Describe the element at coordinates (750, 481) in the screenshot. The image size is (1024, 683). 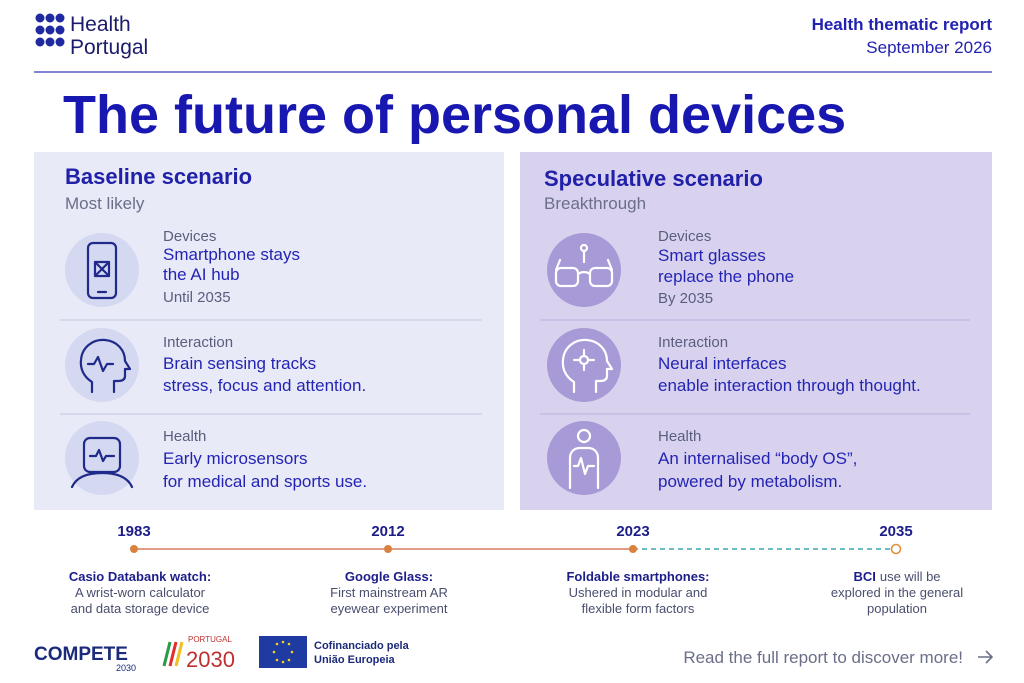
I see `item-text: powered by metabolism.` at that location.